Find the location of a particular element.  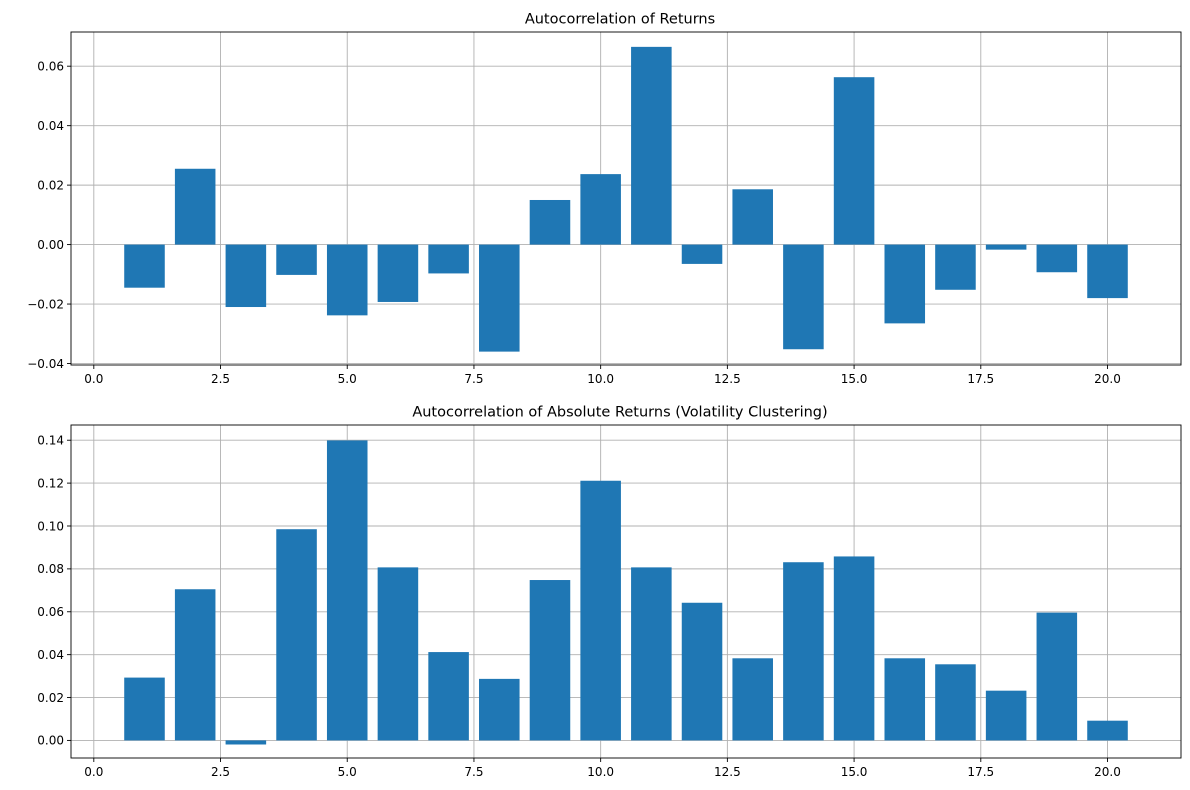

y-tick-label: −0.04 is located at coordinates (45, 364).